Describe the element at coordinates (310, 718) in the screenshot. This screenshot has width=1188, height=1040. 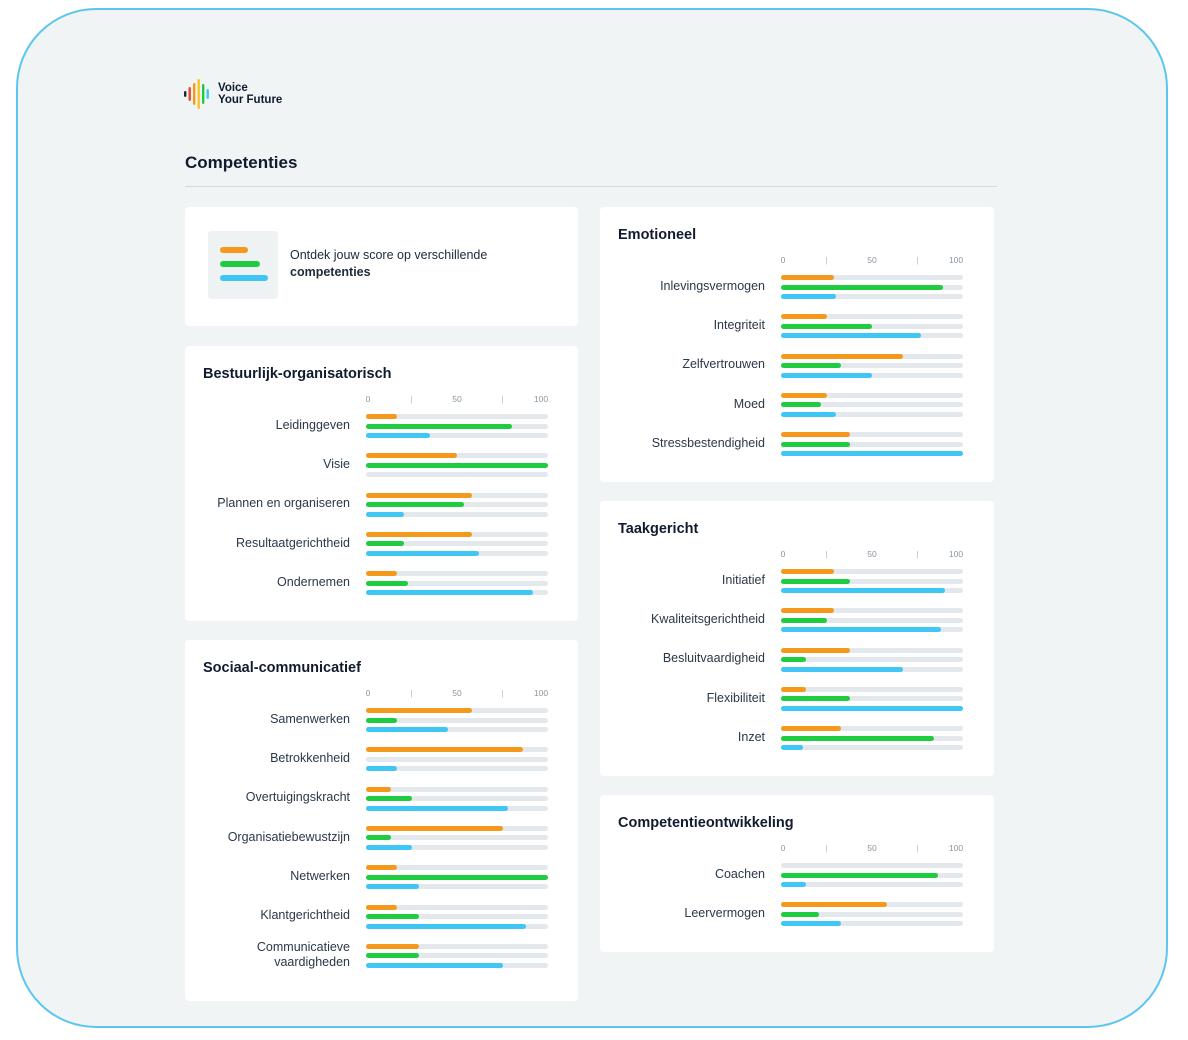
I see `category-label: Samenwerken` at that location.